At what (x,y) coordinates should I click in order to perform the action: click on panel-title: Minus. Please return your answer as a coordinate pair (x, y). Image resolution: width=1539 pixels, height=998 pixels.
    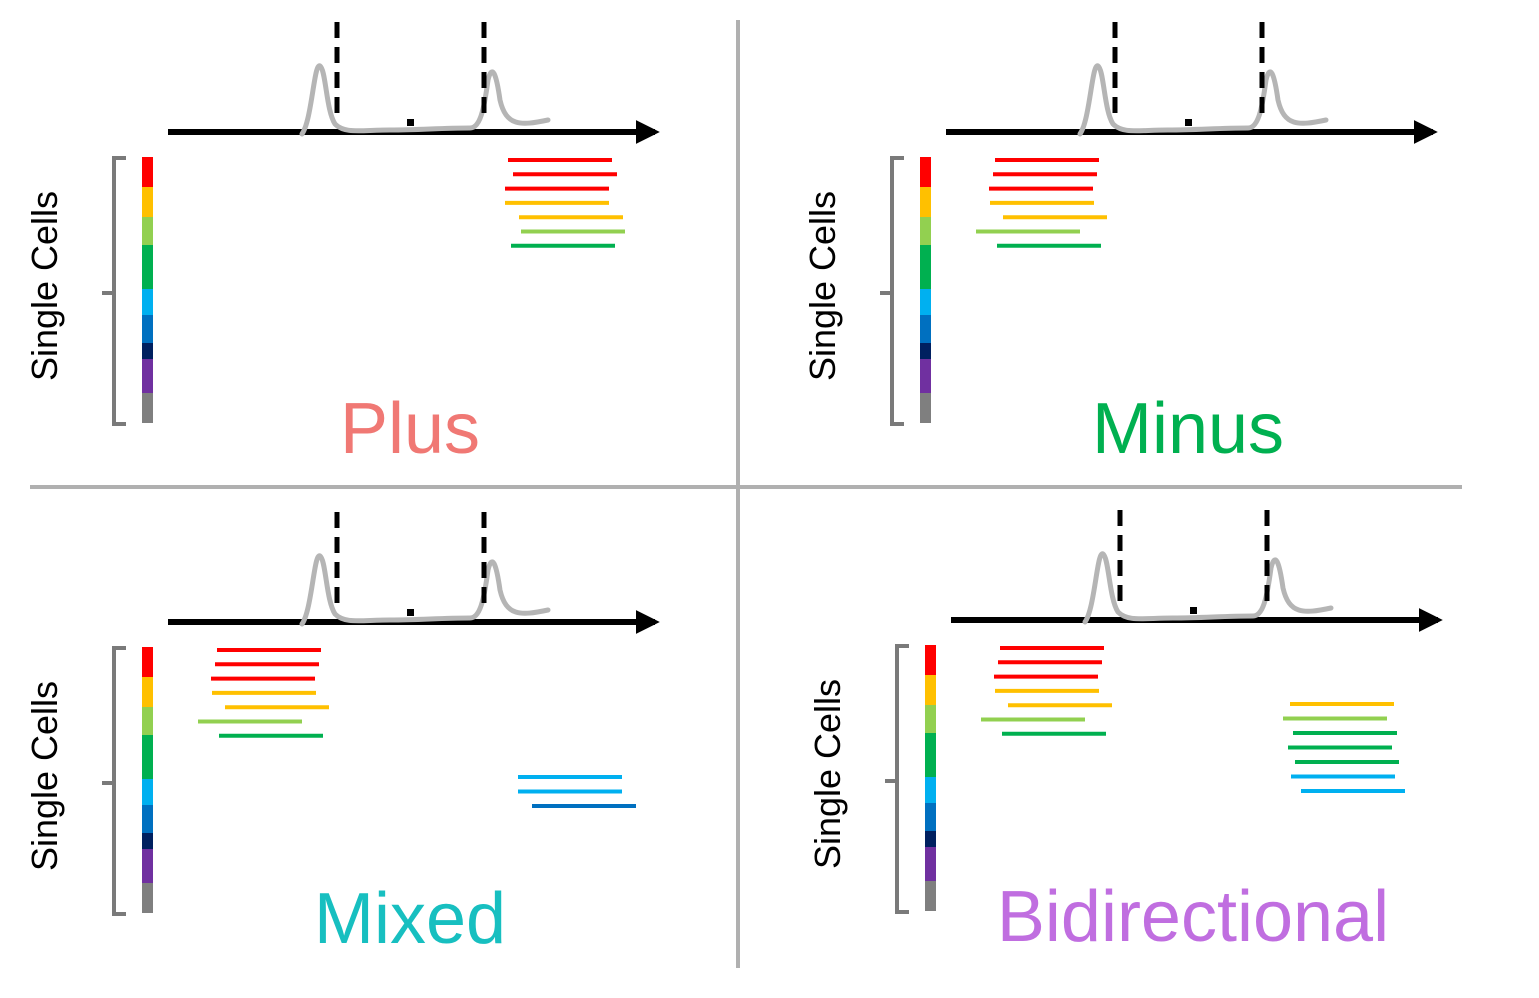
    Looking at the image, I should click on (1188, 429).